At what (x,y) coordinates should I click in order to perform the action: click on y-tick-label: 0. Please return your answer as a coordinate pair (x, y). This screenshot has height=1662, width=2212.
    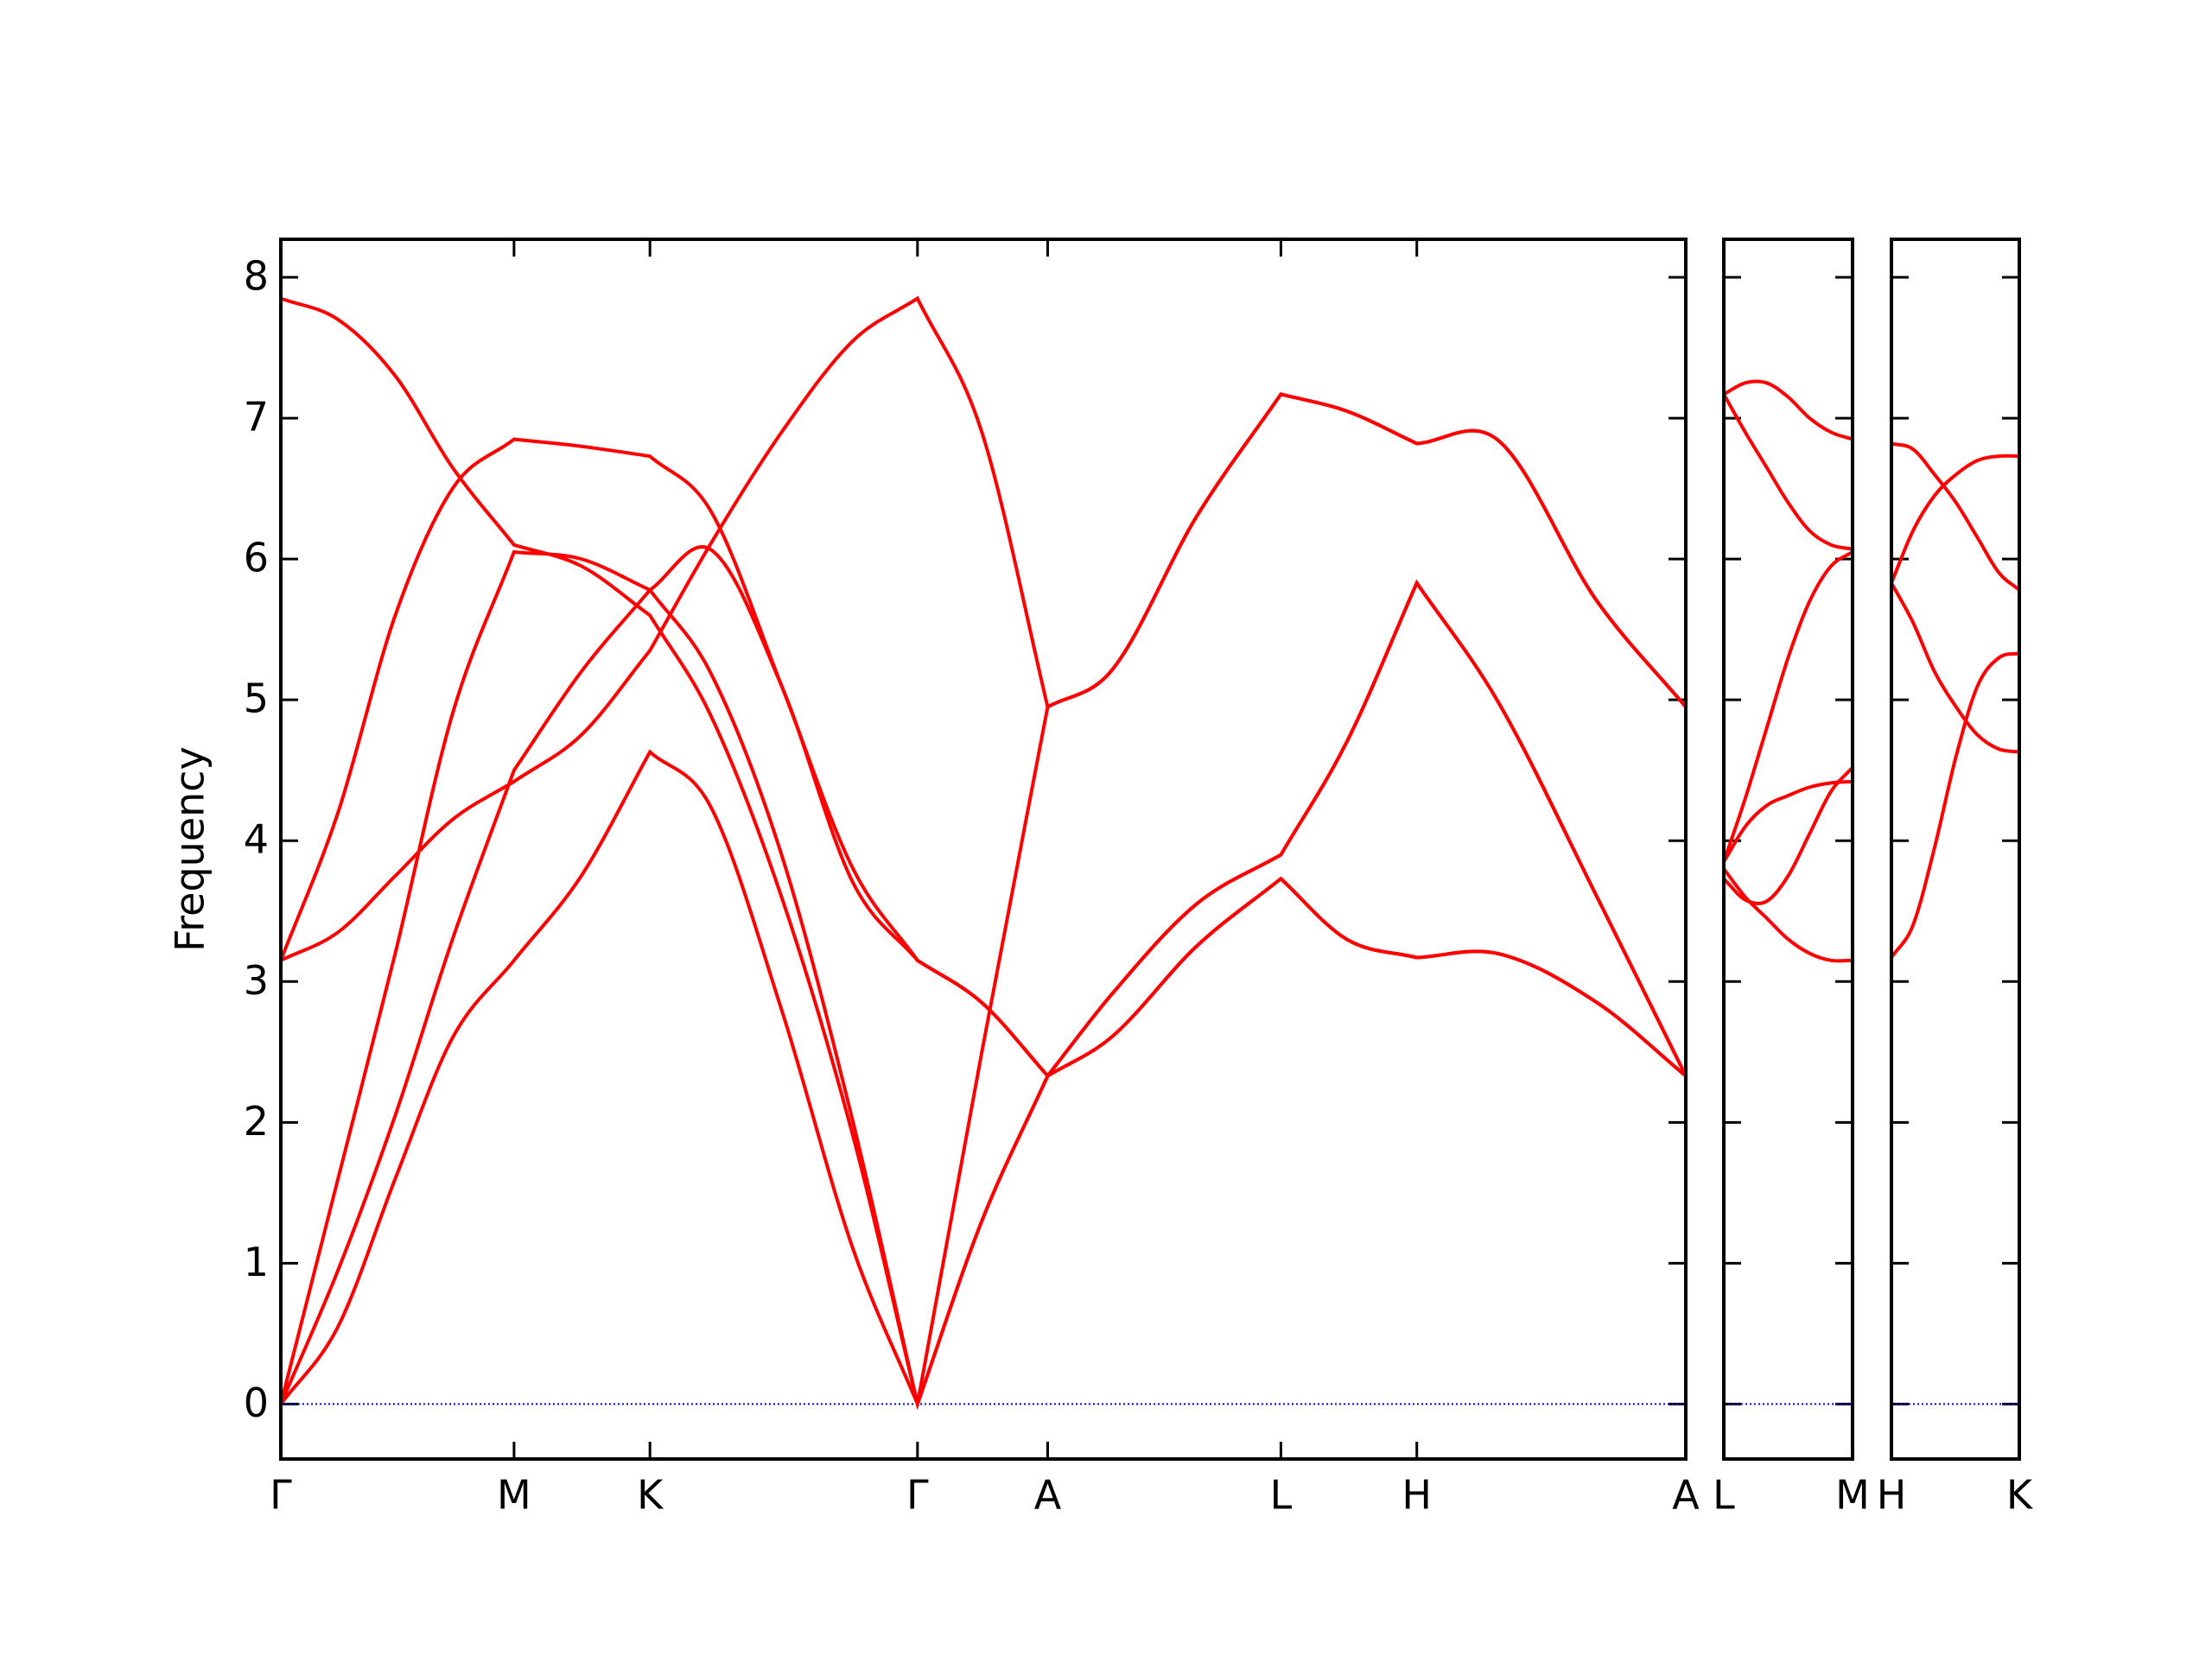
    Looking at the image, I should click on (256, 1403).